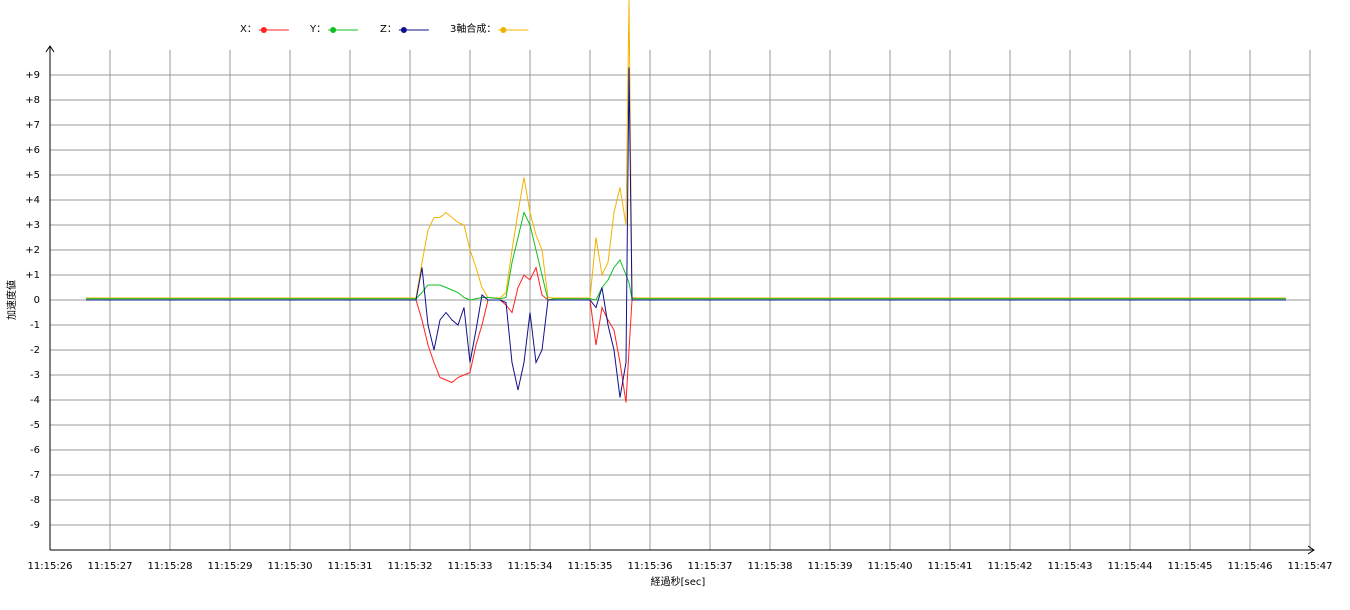 Image resolution: width=1350 pixels, height=610 pixels. I want to click on legend-label: 3軸合成：, so click(473, 28).